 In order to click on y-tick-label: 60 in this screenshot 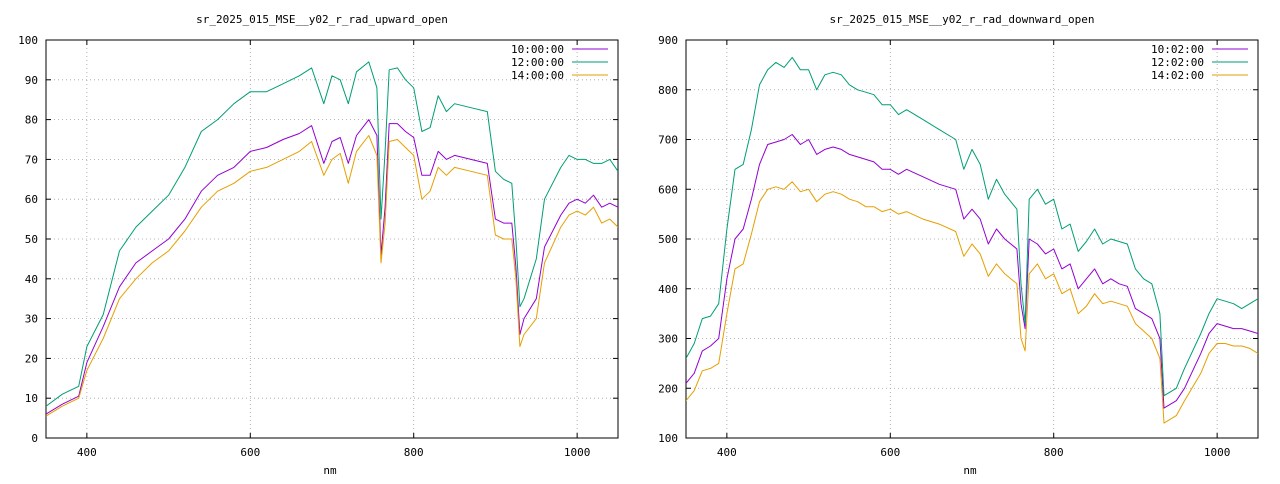, I will do `click(31, 199)`.